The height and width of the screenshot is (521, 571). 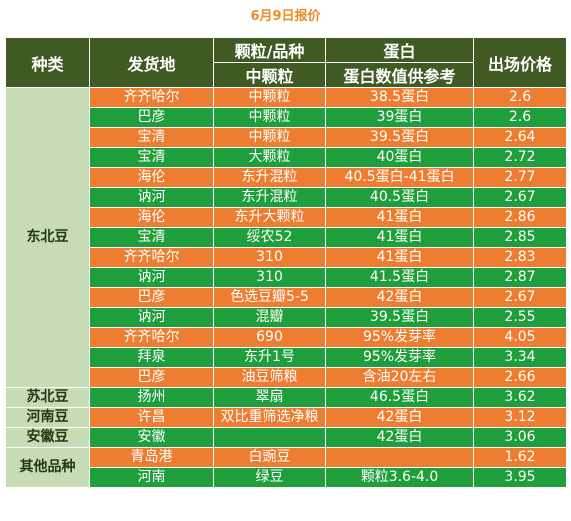 What do you see at coordinates (269, 437) in the screenshot?
I see `variety-cell` at bounding box center [269, 437].